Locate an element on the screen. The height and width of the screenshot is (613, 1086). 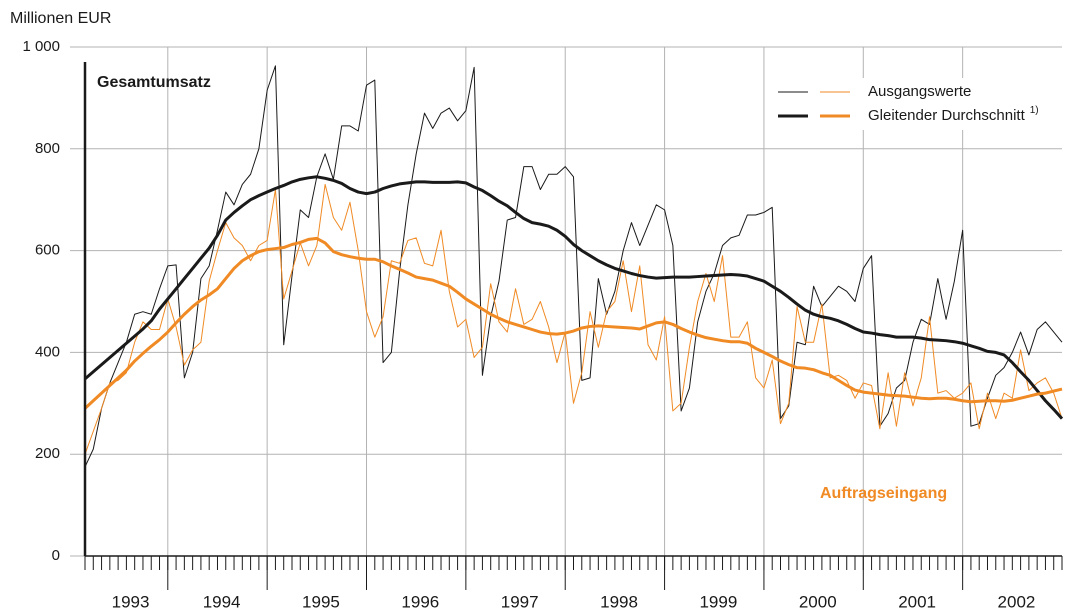
x-tick-label: 2001 is located at coordinates (917, 601).